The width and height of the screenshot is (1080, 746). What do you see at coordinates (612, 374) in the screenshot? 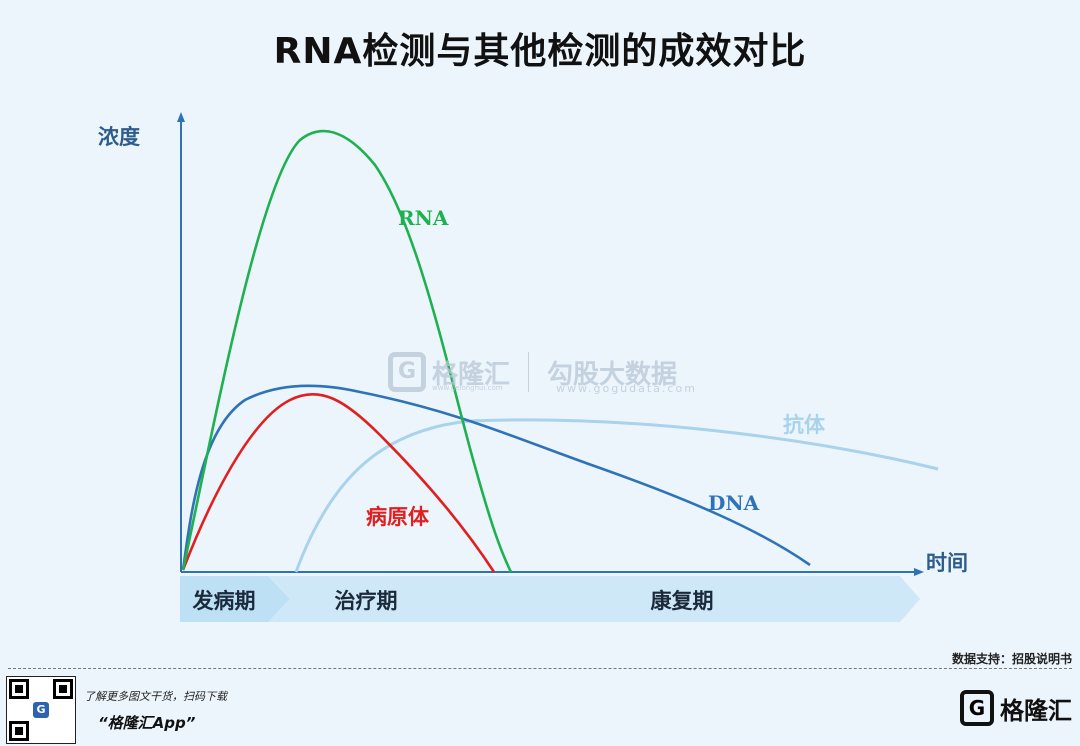
I see `watermark-partner: 勾股大数据` at bounding box center [612, 374].